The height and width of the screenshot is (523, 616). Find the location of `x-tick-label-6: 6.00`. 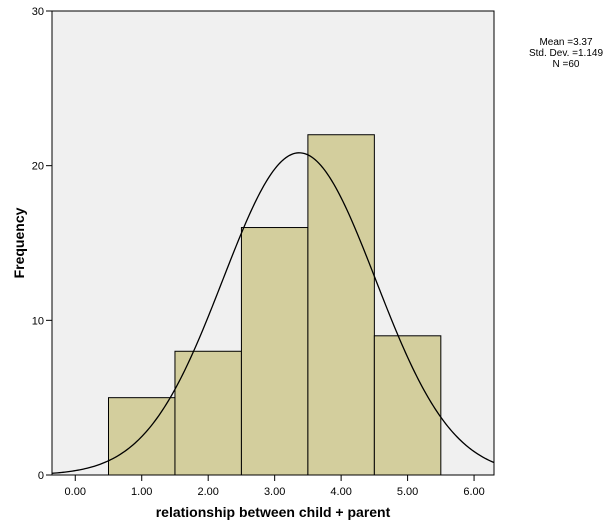

x-tick-label-6: 6.00 is located at coordinates (473, 492).